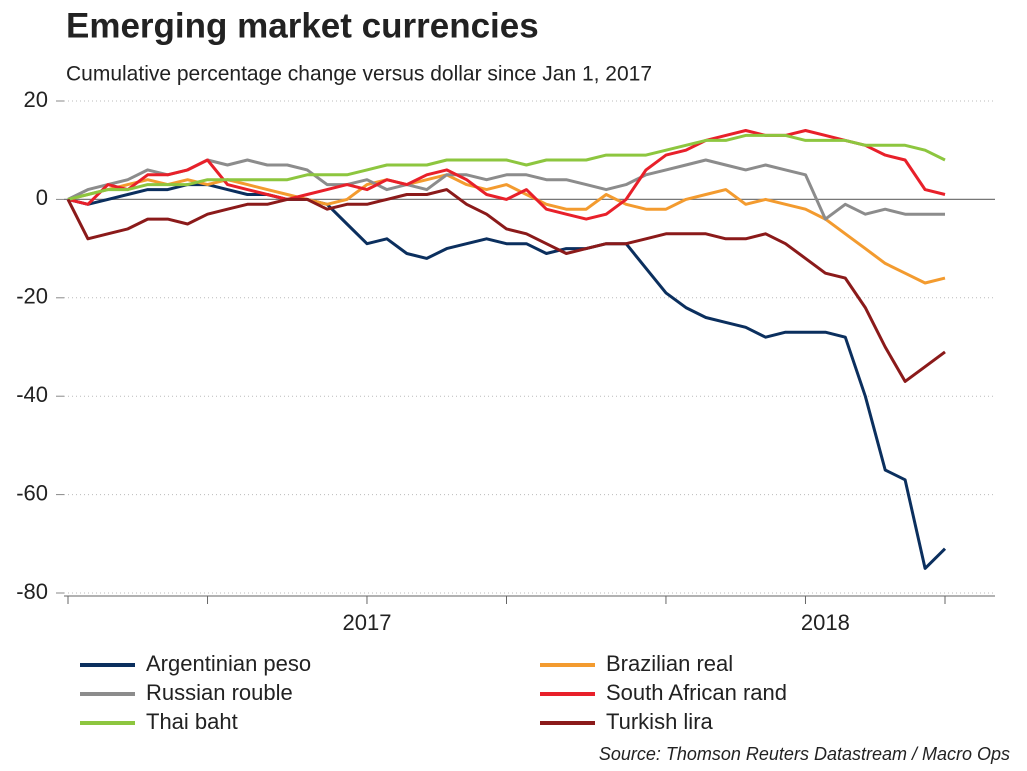 Image resolution: width=1027 pixels, height=771 pixels. Describe the element at coordinates (32, 492) in the screenshot. I see `y-tick-label: -60` at that location.